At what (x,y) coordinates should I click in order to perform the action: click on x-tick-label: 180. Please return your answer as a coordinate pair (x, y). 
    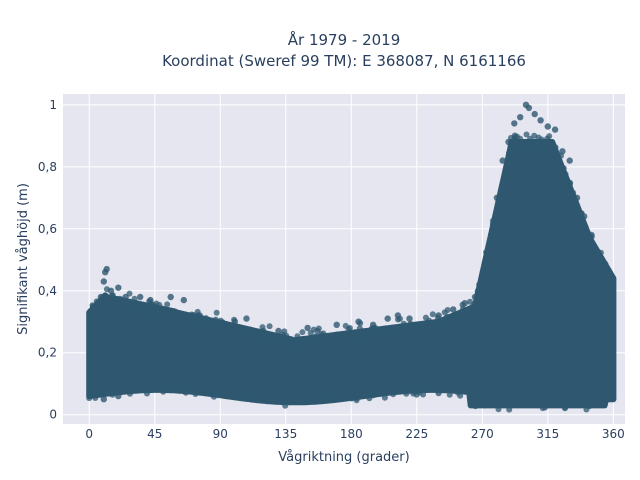
    Looking at the image, I should click on (351, 434).